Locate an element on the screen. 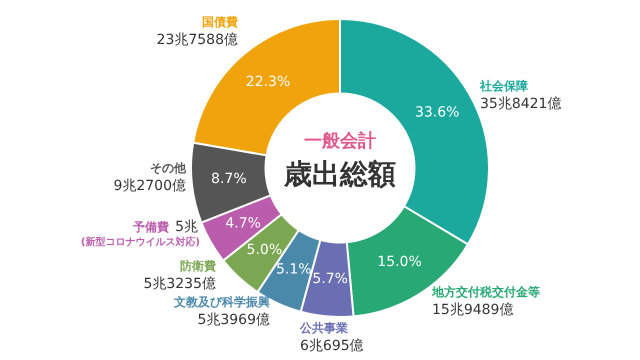  slice-label: 国債費 is located at coordinates (220, 22).